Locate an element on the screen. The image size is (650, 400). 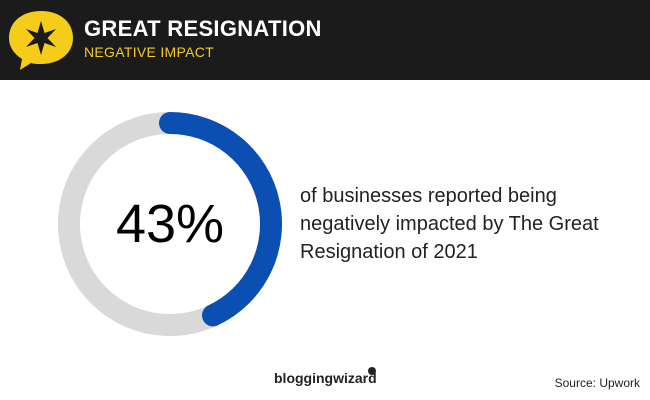
star-speech-bubble-icon is located at coordinates (41, 40).